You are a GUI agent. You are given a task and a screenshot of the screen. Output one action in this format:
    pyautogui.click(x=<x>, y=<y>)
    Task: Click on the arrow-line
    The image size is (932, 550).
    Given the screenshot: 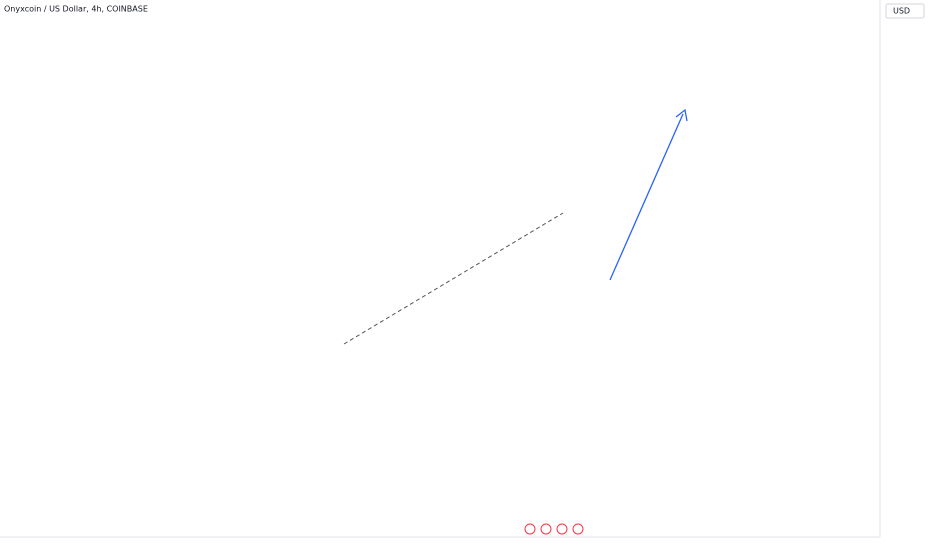 What is the action you would take?
    pyautogui.click(x=646, y=197)
    